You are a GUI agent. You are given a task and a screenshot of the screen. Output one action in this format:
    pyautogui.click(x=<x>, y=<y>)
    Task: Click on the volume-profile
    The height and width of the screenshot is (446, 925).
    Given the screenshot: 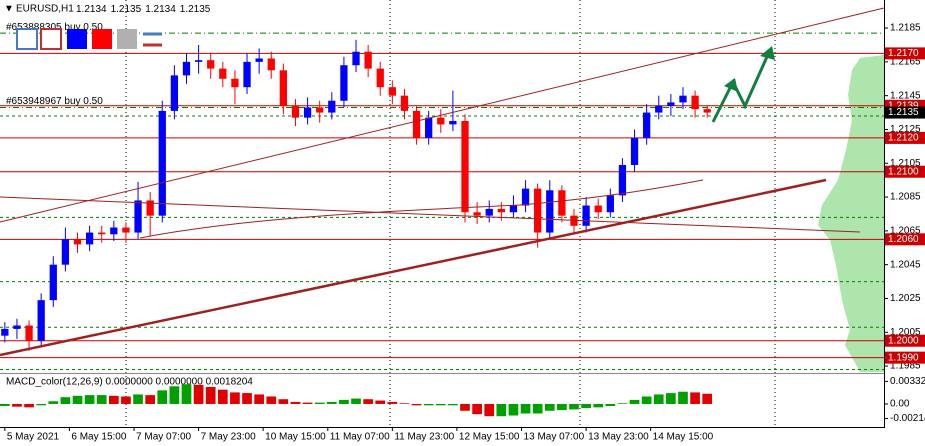 What is the action you would take?
    pyautogui.click(x=851, y=213)
    